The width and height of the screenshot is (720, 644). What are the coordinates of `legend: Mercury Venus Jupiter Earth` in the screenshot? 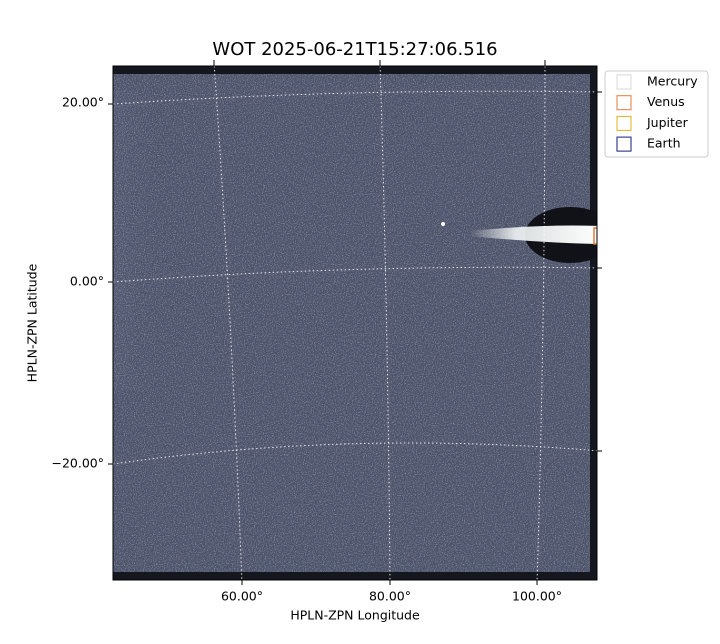 It's located at (656, 114).